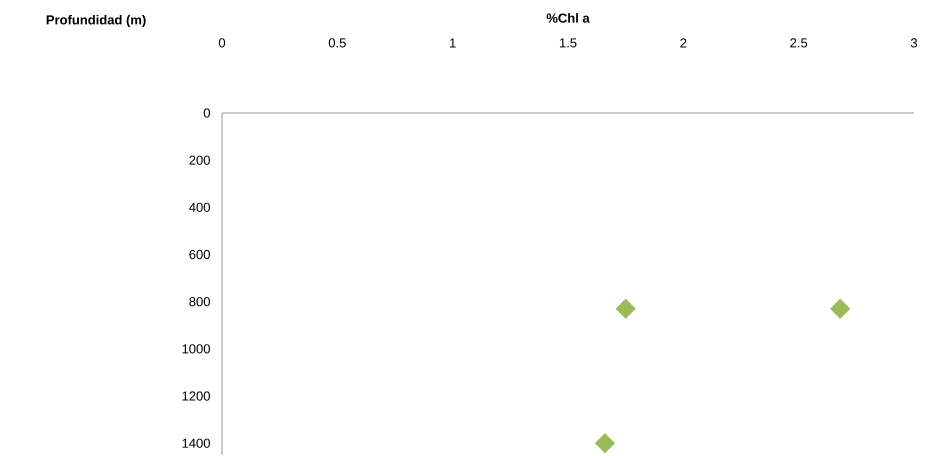 This screenshot has width=926, height=456. What do you see at coordinates (196, 443) in the screenshot?
I see `y-tick-label: 1400` at bounding box center [196, 443].